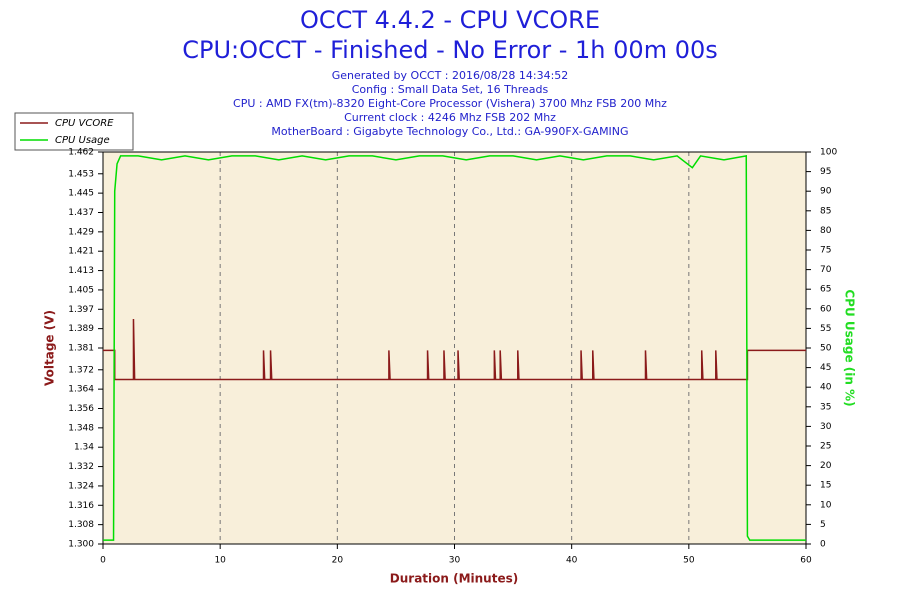 The height and width of the screenshot is (600, 900). What do you see at coordinates (81, 467) in the screenshot?
I see `y-tick-label: 1.332` at bounding box center [81, 467].